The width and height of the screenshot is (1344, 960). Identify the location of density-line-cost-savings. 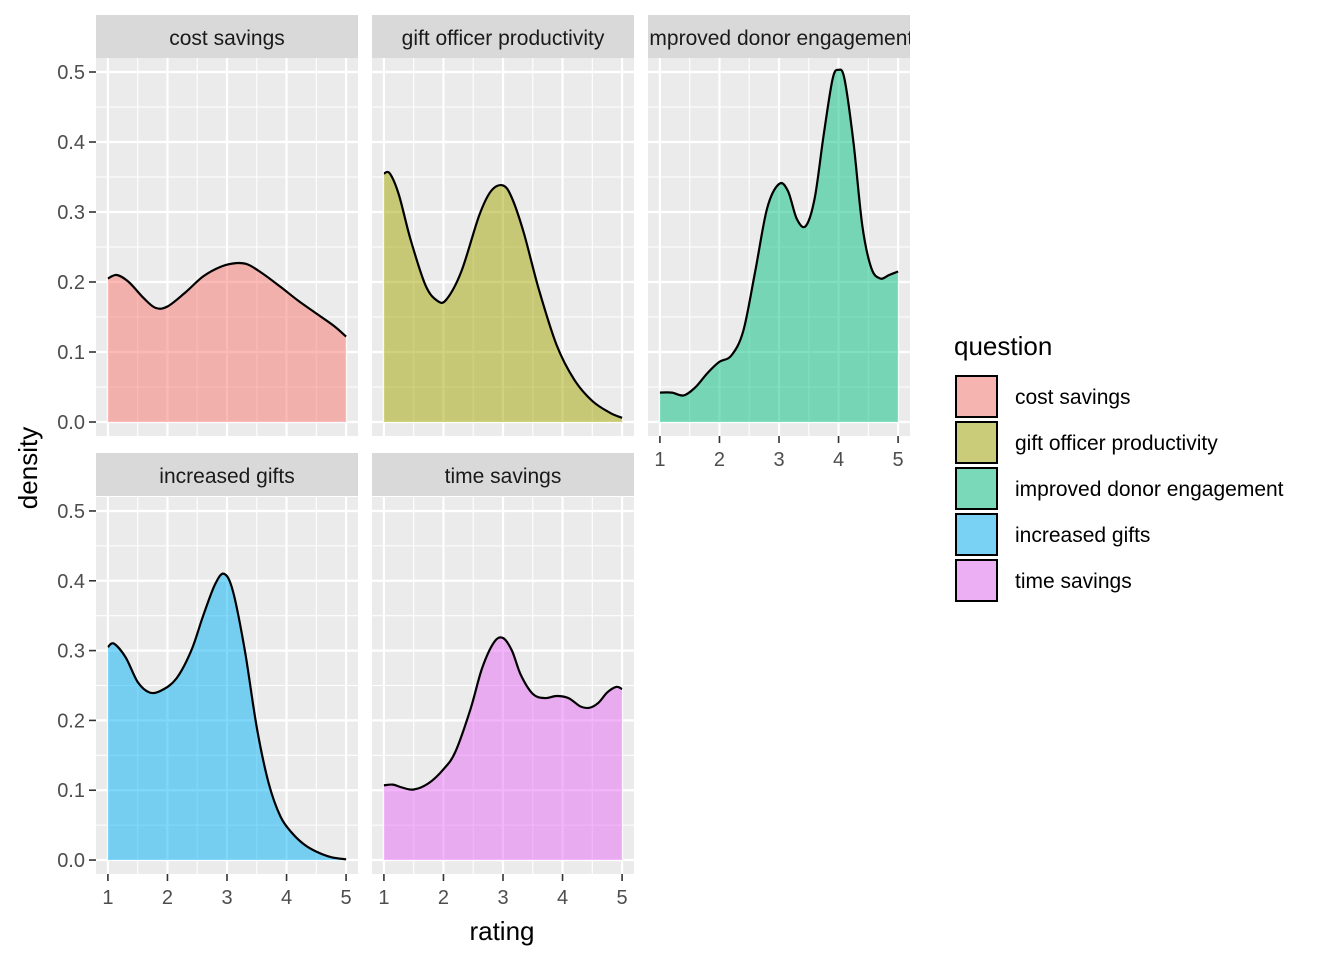
(227, 299).